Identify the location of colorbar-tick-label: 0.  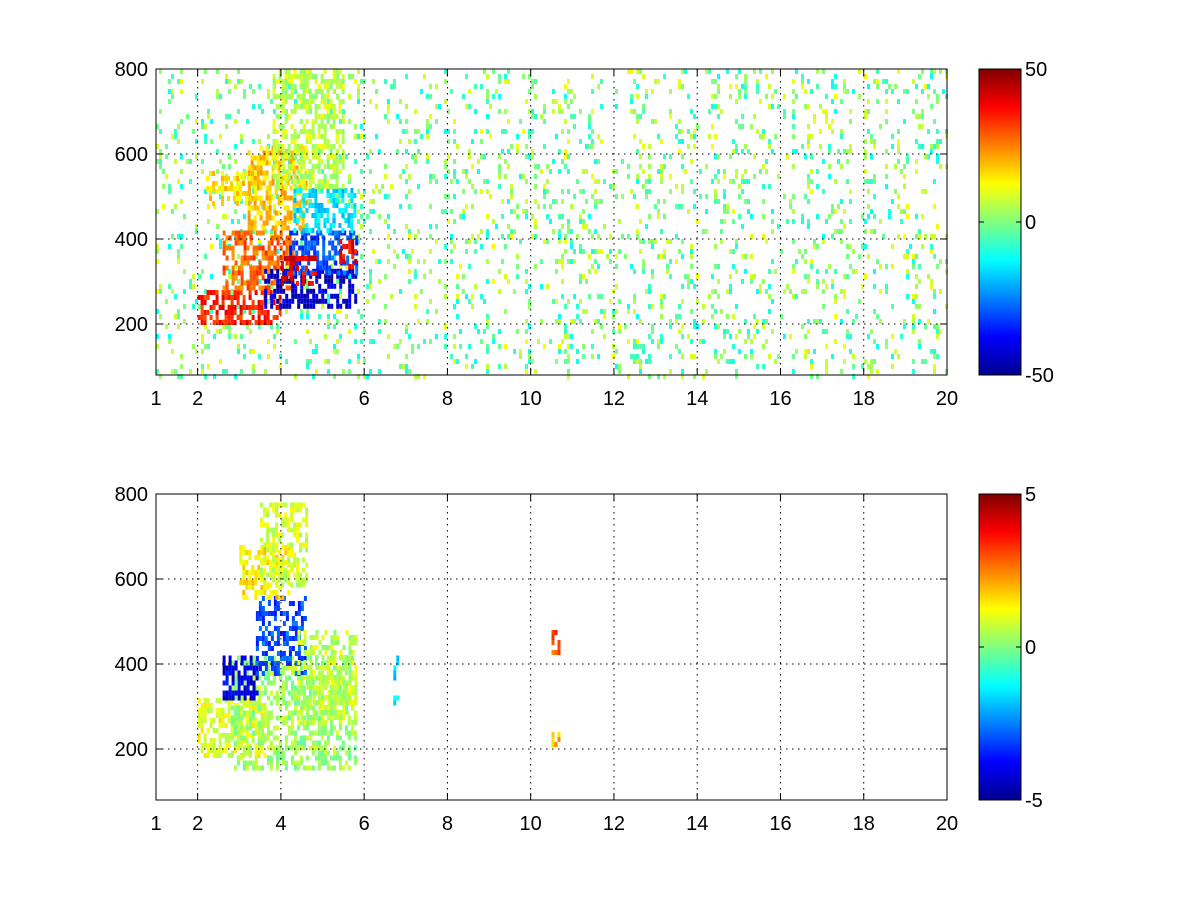
(1030, 223).